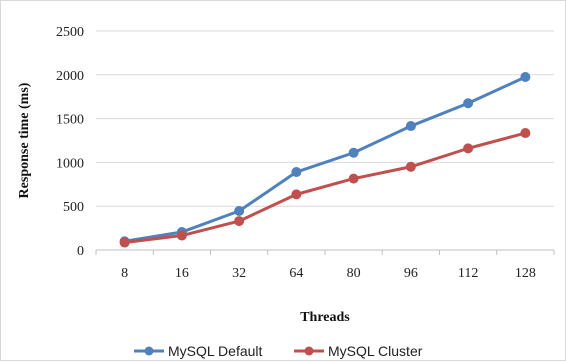 This screenshot has height=362, width=566. What do you see at coordinates (525, 273) in the screenshot?
I see `x-tick-label: 128` at bounding box center [525, 273].